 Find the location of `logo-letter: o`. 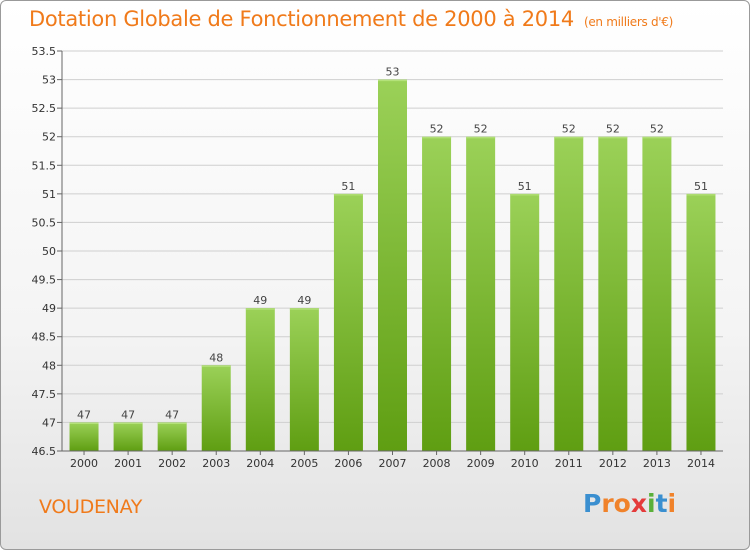

logo-letter: o is located at coordinates (622, 503).